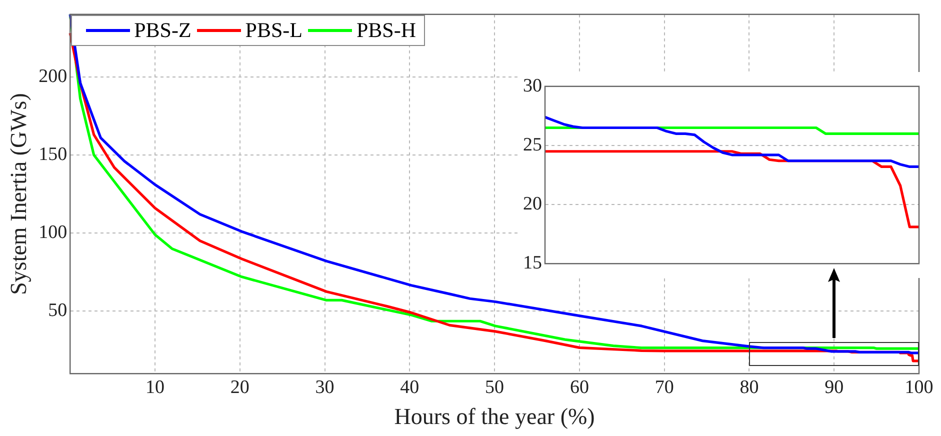 This screenshot has height=436, width=941. What do you see at coordinates (18, 194) in the screenshot?
I see `y-axis-title: System Inertia (GWs)` at bounding box center [18, 194].